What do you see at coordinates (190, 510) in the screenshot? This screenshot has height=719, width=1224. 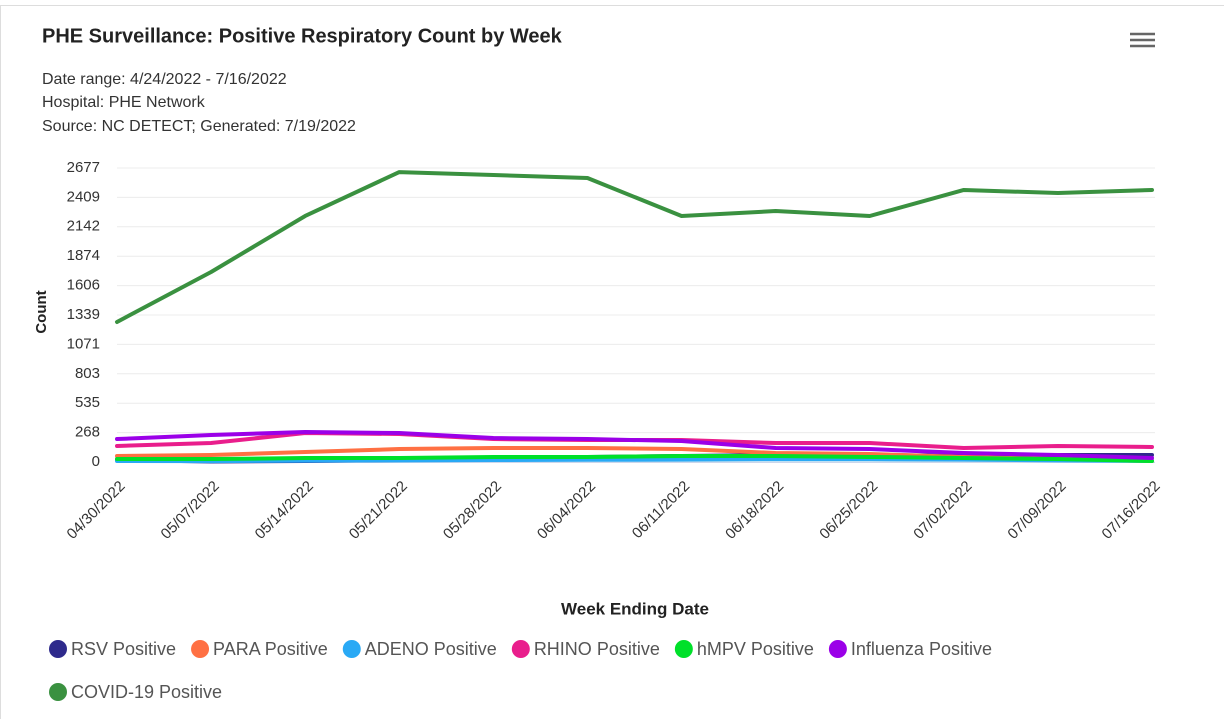 I see `x-tick-label: 05/07/2022` at bounding box center [190, 510].